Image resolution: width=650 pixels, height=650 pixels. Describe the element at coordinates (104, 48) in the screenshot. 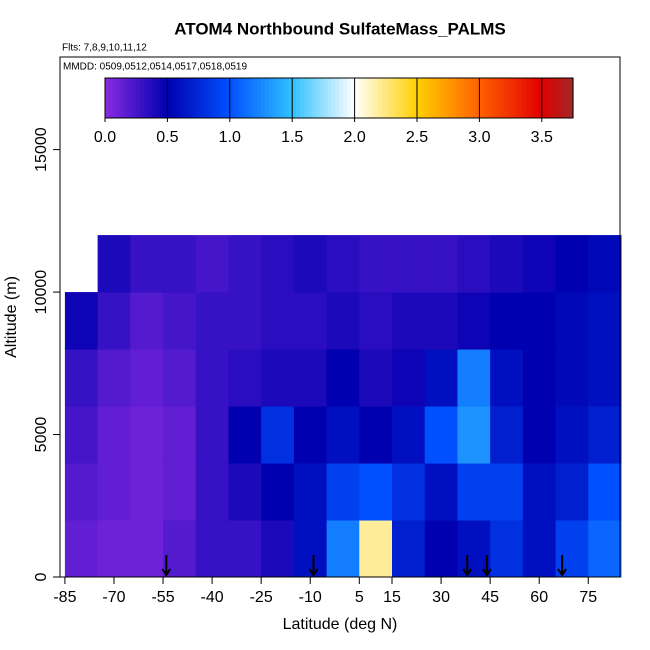

I see `annotation: Flts: 7,8,9,10,11,12` at that location.